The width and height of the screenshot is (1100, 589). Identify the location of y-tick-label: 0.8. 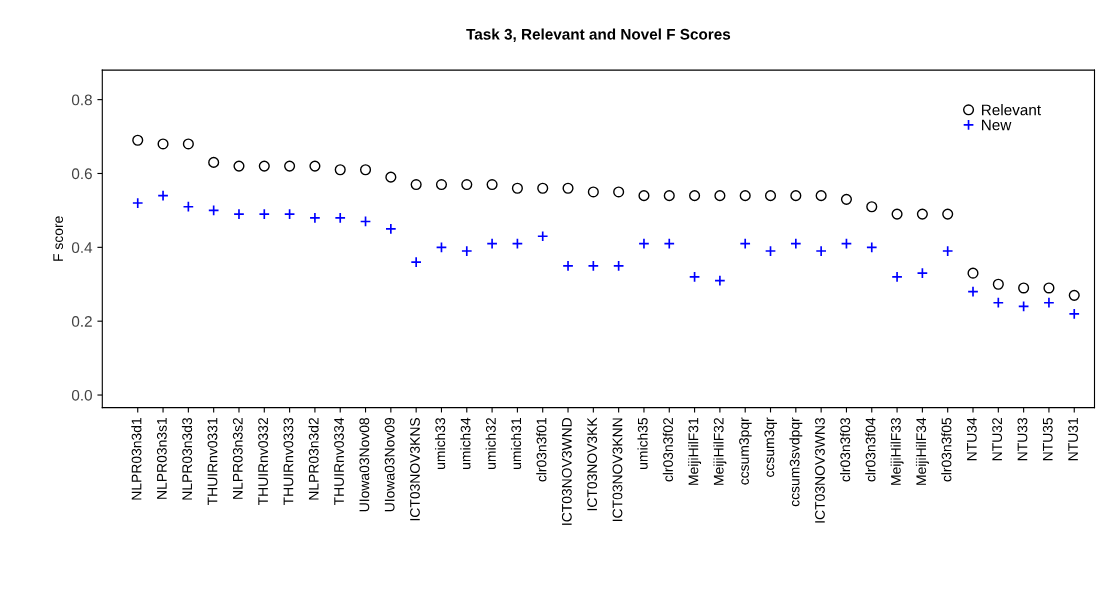
(81, 100).